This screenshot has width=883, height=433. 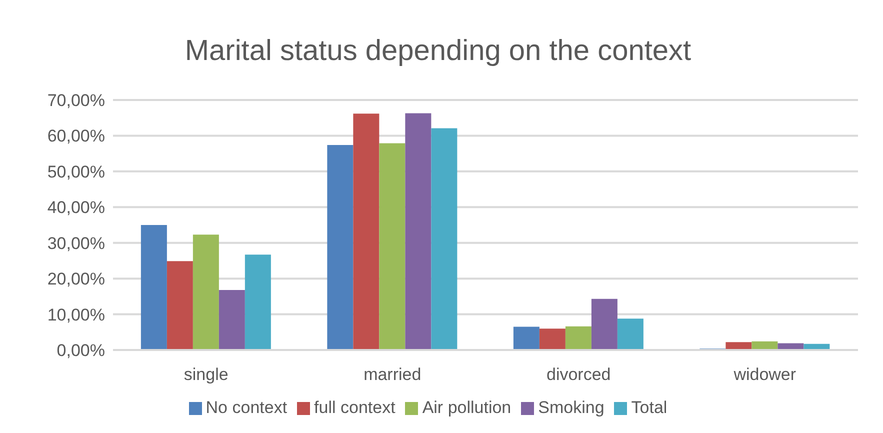 I want to click on x-tick-label: single, so click(x=206, y=374).